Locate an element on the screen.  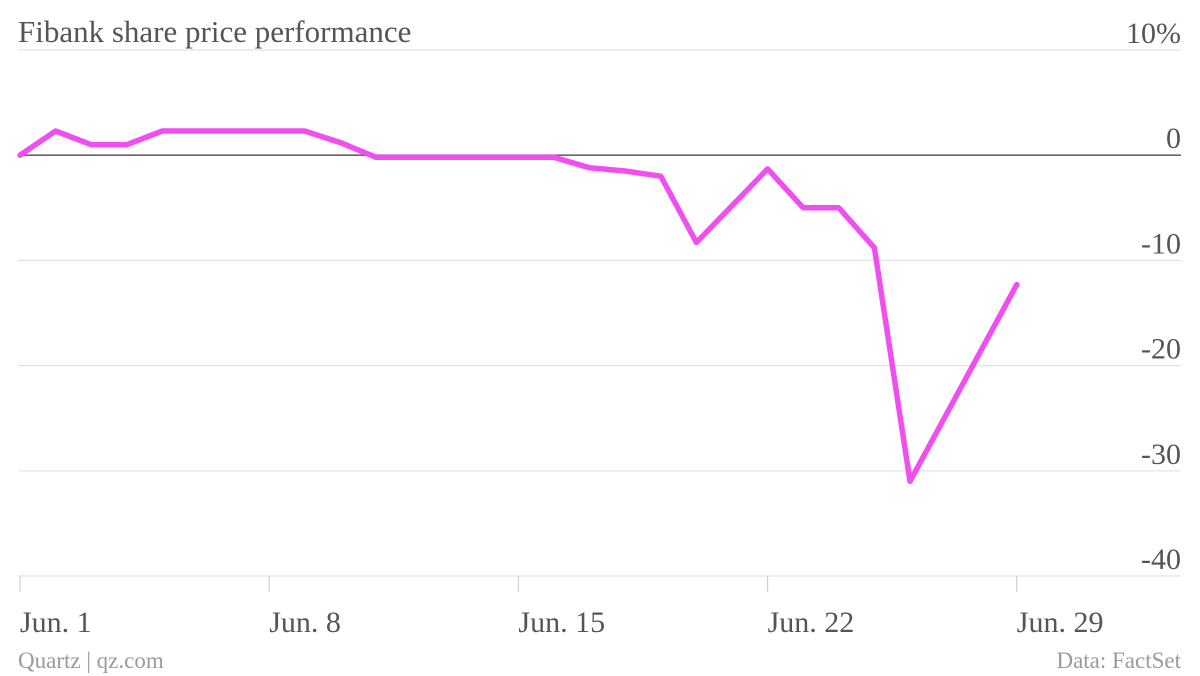
x-tick-label: Jun. 29 is located at coordinates (1060, 622).